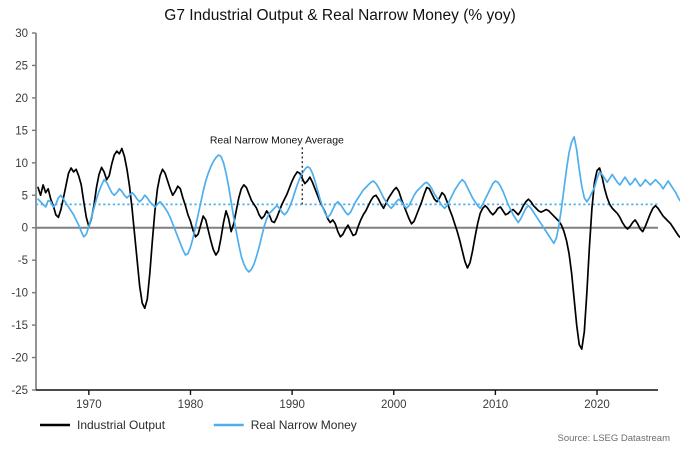 Image resolution: width=680 pixels, height=454 pixels. What do you see at coordinates (198, 425) in the screenshot?
I see `chart-legend: Industrial Output Real Narrow Money` at bounding box center [198, 425].